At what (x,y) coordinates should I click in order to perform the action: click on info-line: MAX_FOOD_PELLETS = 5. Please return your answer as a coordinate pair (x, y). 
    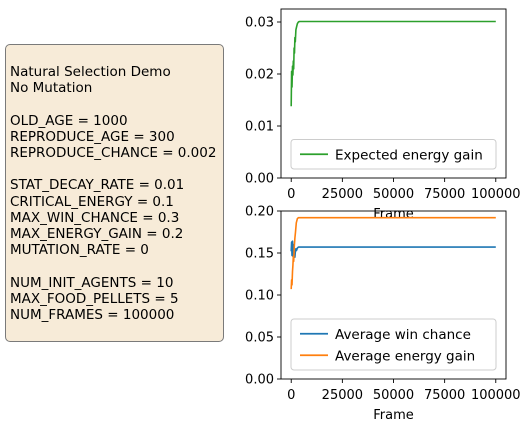
    Looking at the image, I should click on (94, 298).